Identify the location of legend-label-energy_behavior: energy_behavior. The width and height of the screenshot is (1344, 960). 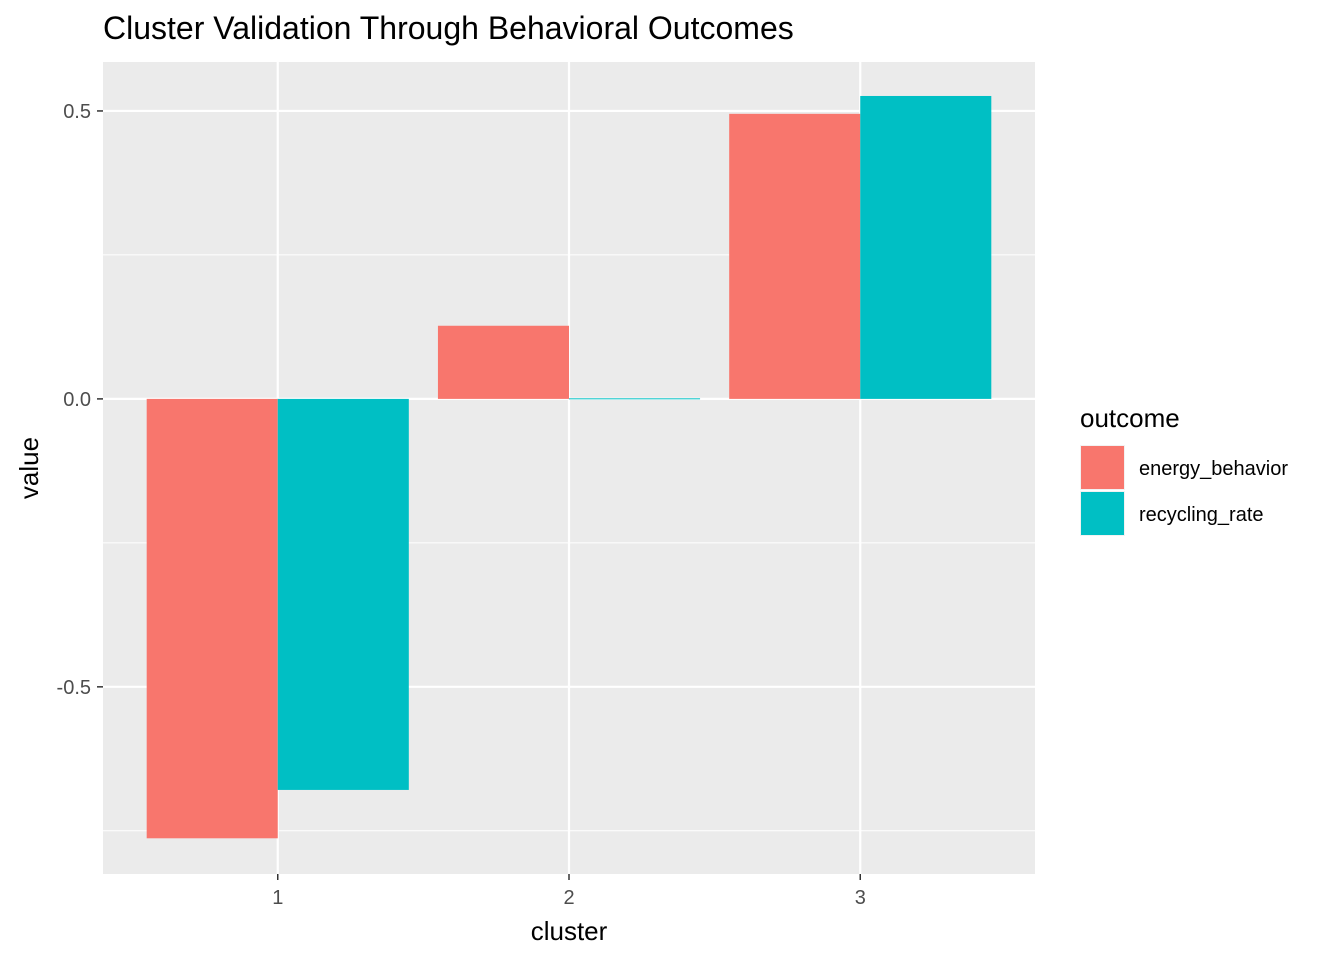
(1213, 469).